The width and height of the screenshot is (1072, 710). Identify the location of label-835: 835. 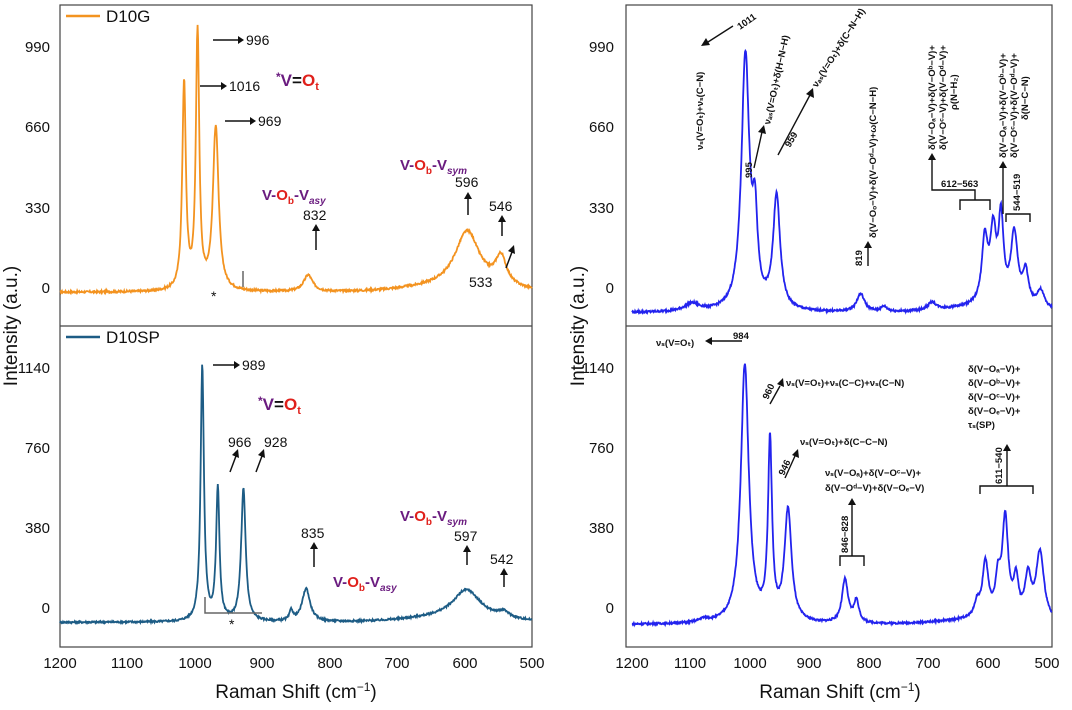
(313, 533).